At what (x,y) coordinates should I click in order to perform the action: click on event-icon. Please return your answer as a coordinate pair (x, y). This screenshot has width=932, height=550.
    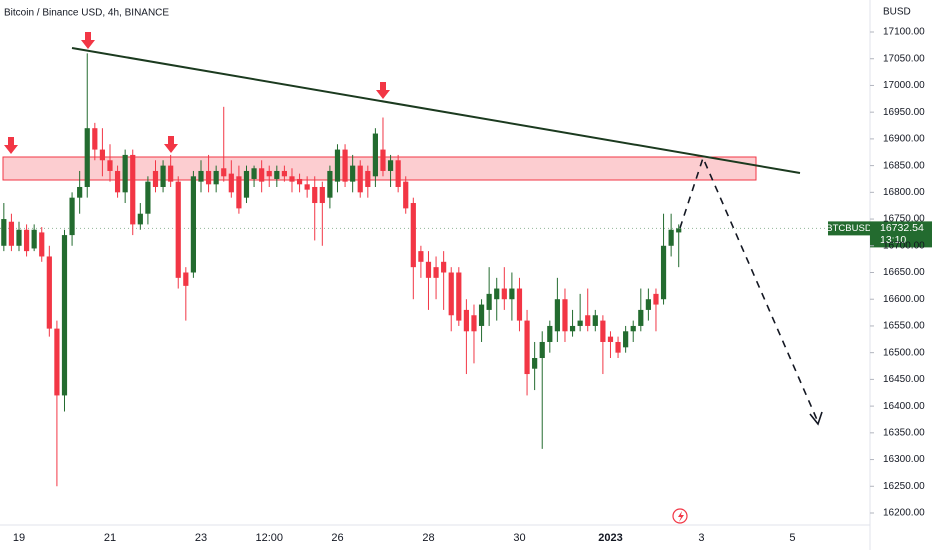
    Looking at the image, I should click on (680, 516).